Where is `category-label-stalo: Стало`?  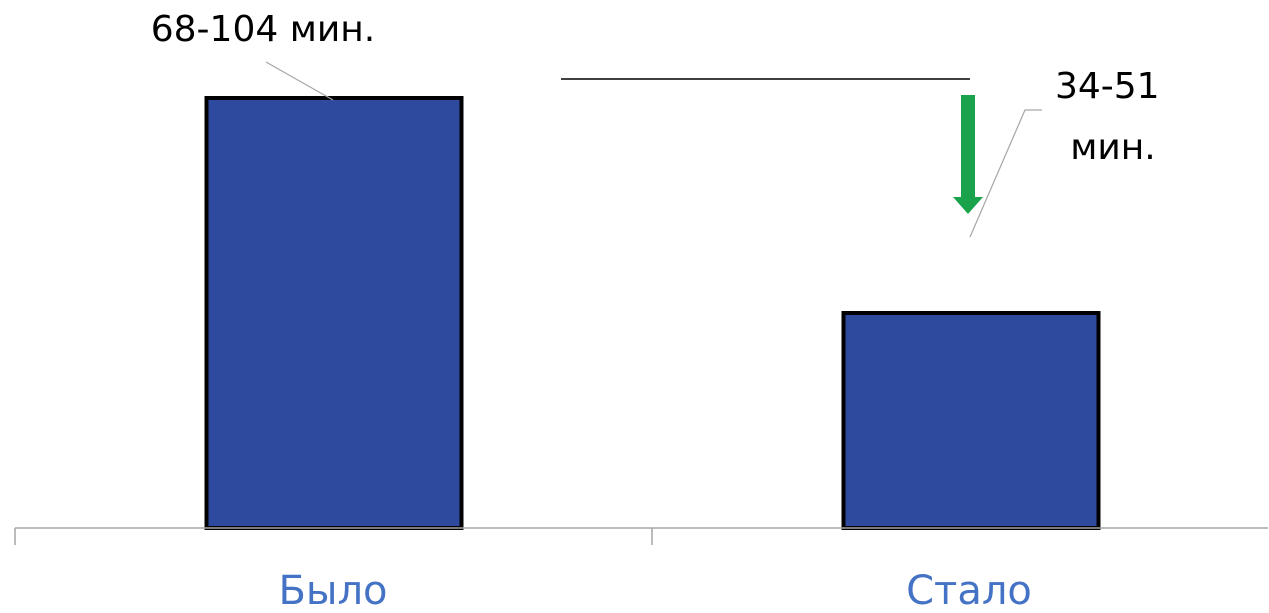 category-label-stalo: Стало is located at coordinates (969, 590).